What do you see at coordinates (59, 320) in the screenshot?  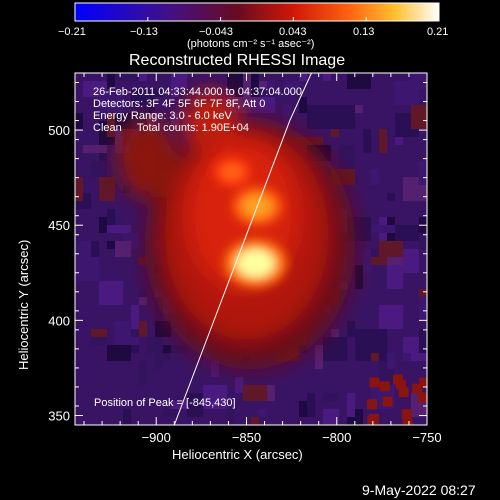 I see `y-tick-label: 400` at bounding box center [59, 320].